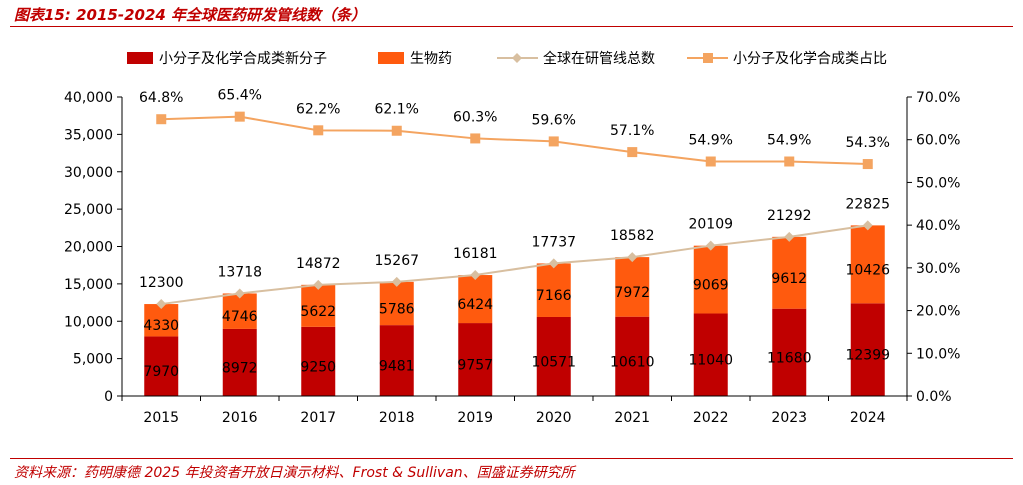 The width and height of the screenshot is (1023, 485). Describe the element at coordinates (161, 372) in the screenshot. I see `small-molecule-value-label: 7970` at that location.